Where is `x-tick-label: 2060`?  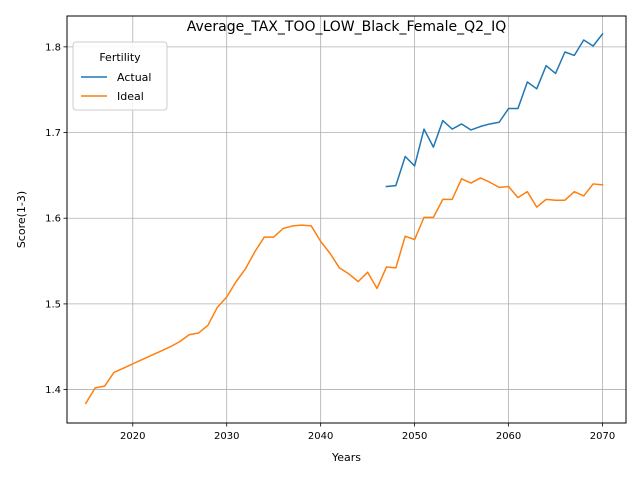 x-tick-label: 2060 is located at coordinates (508, 436).